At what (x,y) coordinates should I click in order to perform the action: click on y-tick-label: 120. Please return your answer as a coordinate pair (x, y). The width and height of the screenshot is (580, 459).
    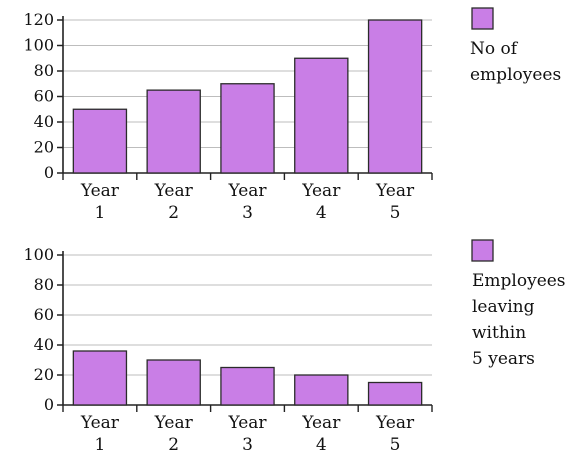
    Looking at the image, I should click on (38, 19).